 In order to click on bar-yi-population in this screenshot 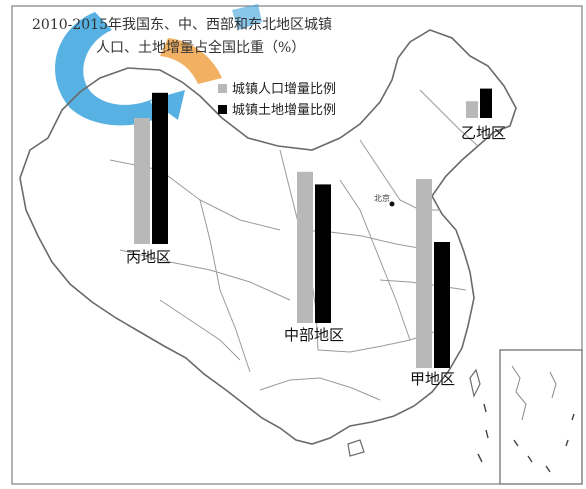, I will do `click(472, 109)`.